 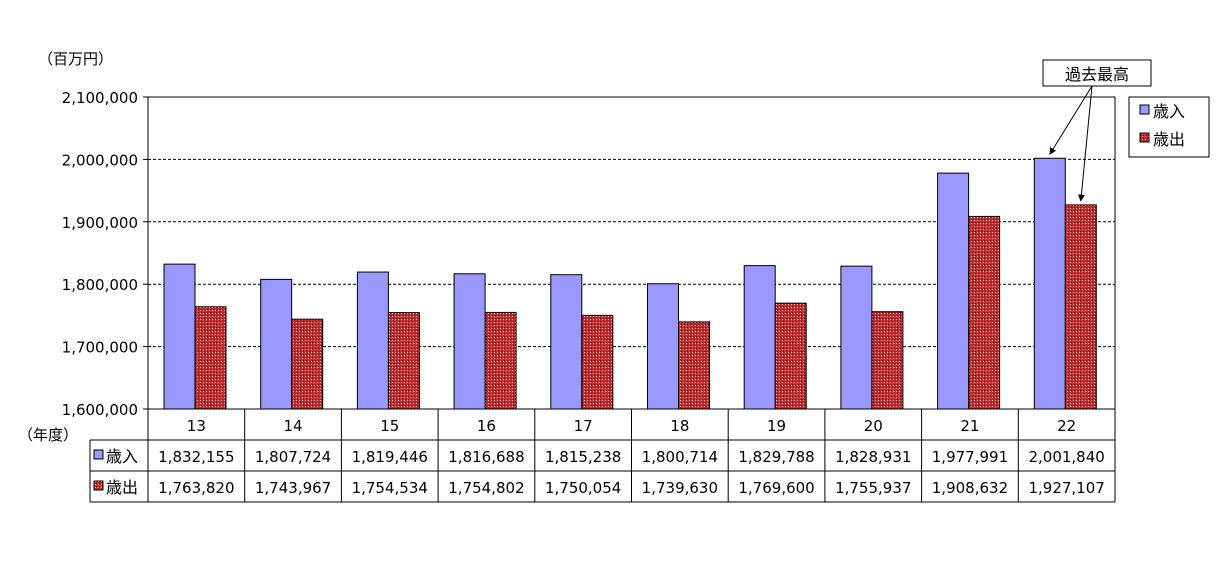 What do you see at coordinates (583, 488) in the screenshot?
I see `data-label: 1,750,054` at bounding box center [583, 488].